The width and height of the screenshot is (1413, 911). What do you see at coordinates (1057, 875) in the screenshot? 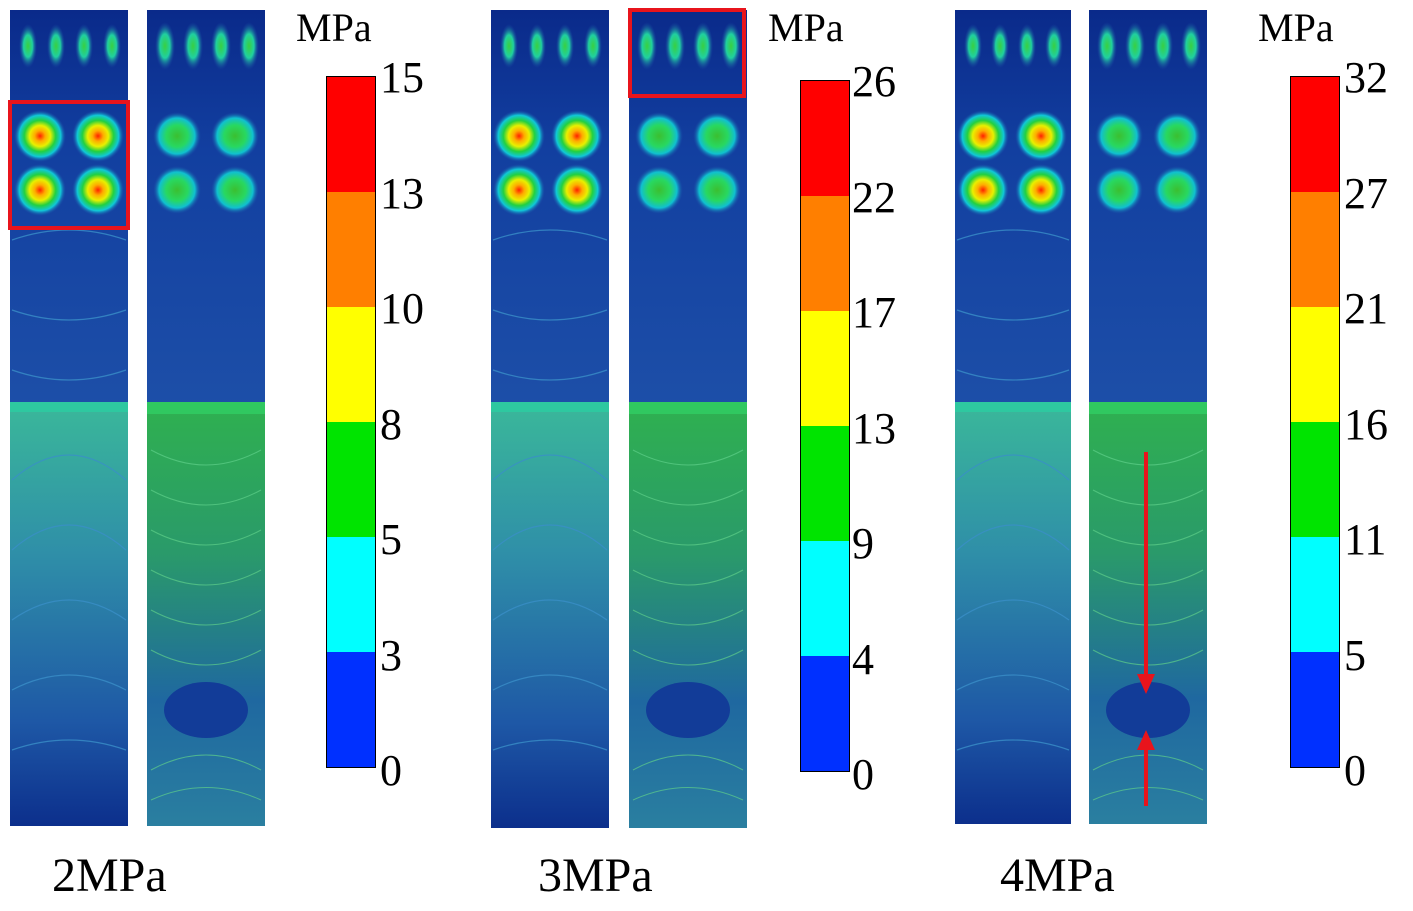
I see `panel-caption: 4MPa` at bounding box center [1057, 875].